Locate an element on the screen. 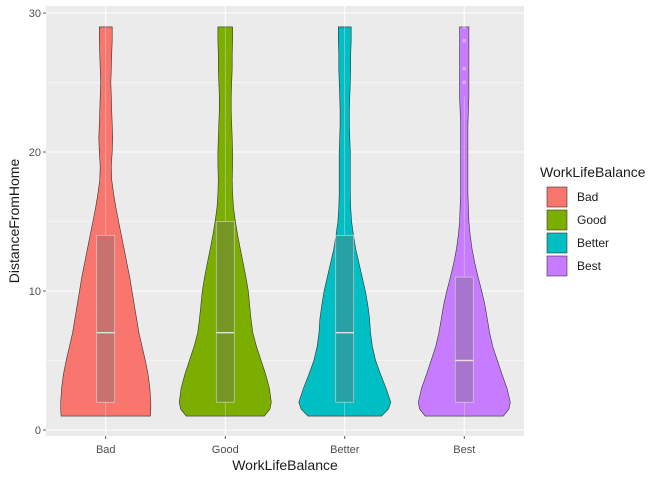  legend-key-bad is located at coordinates (557, 197).